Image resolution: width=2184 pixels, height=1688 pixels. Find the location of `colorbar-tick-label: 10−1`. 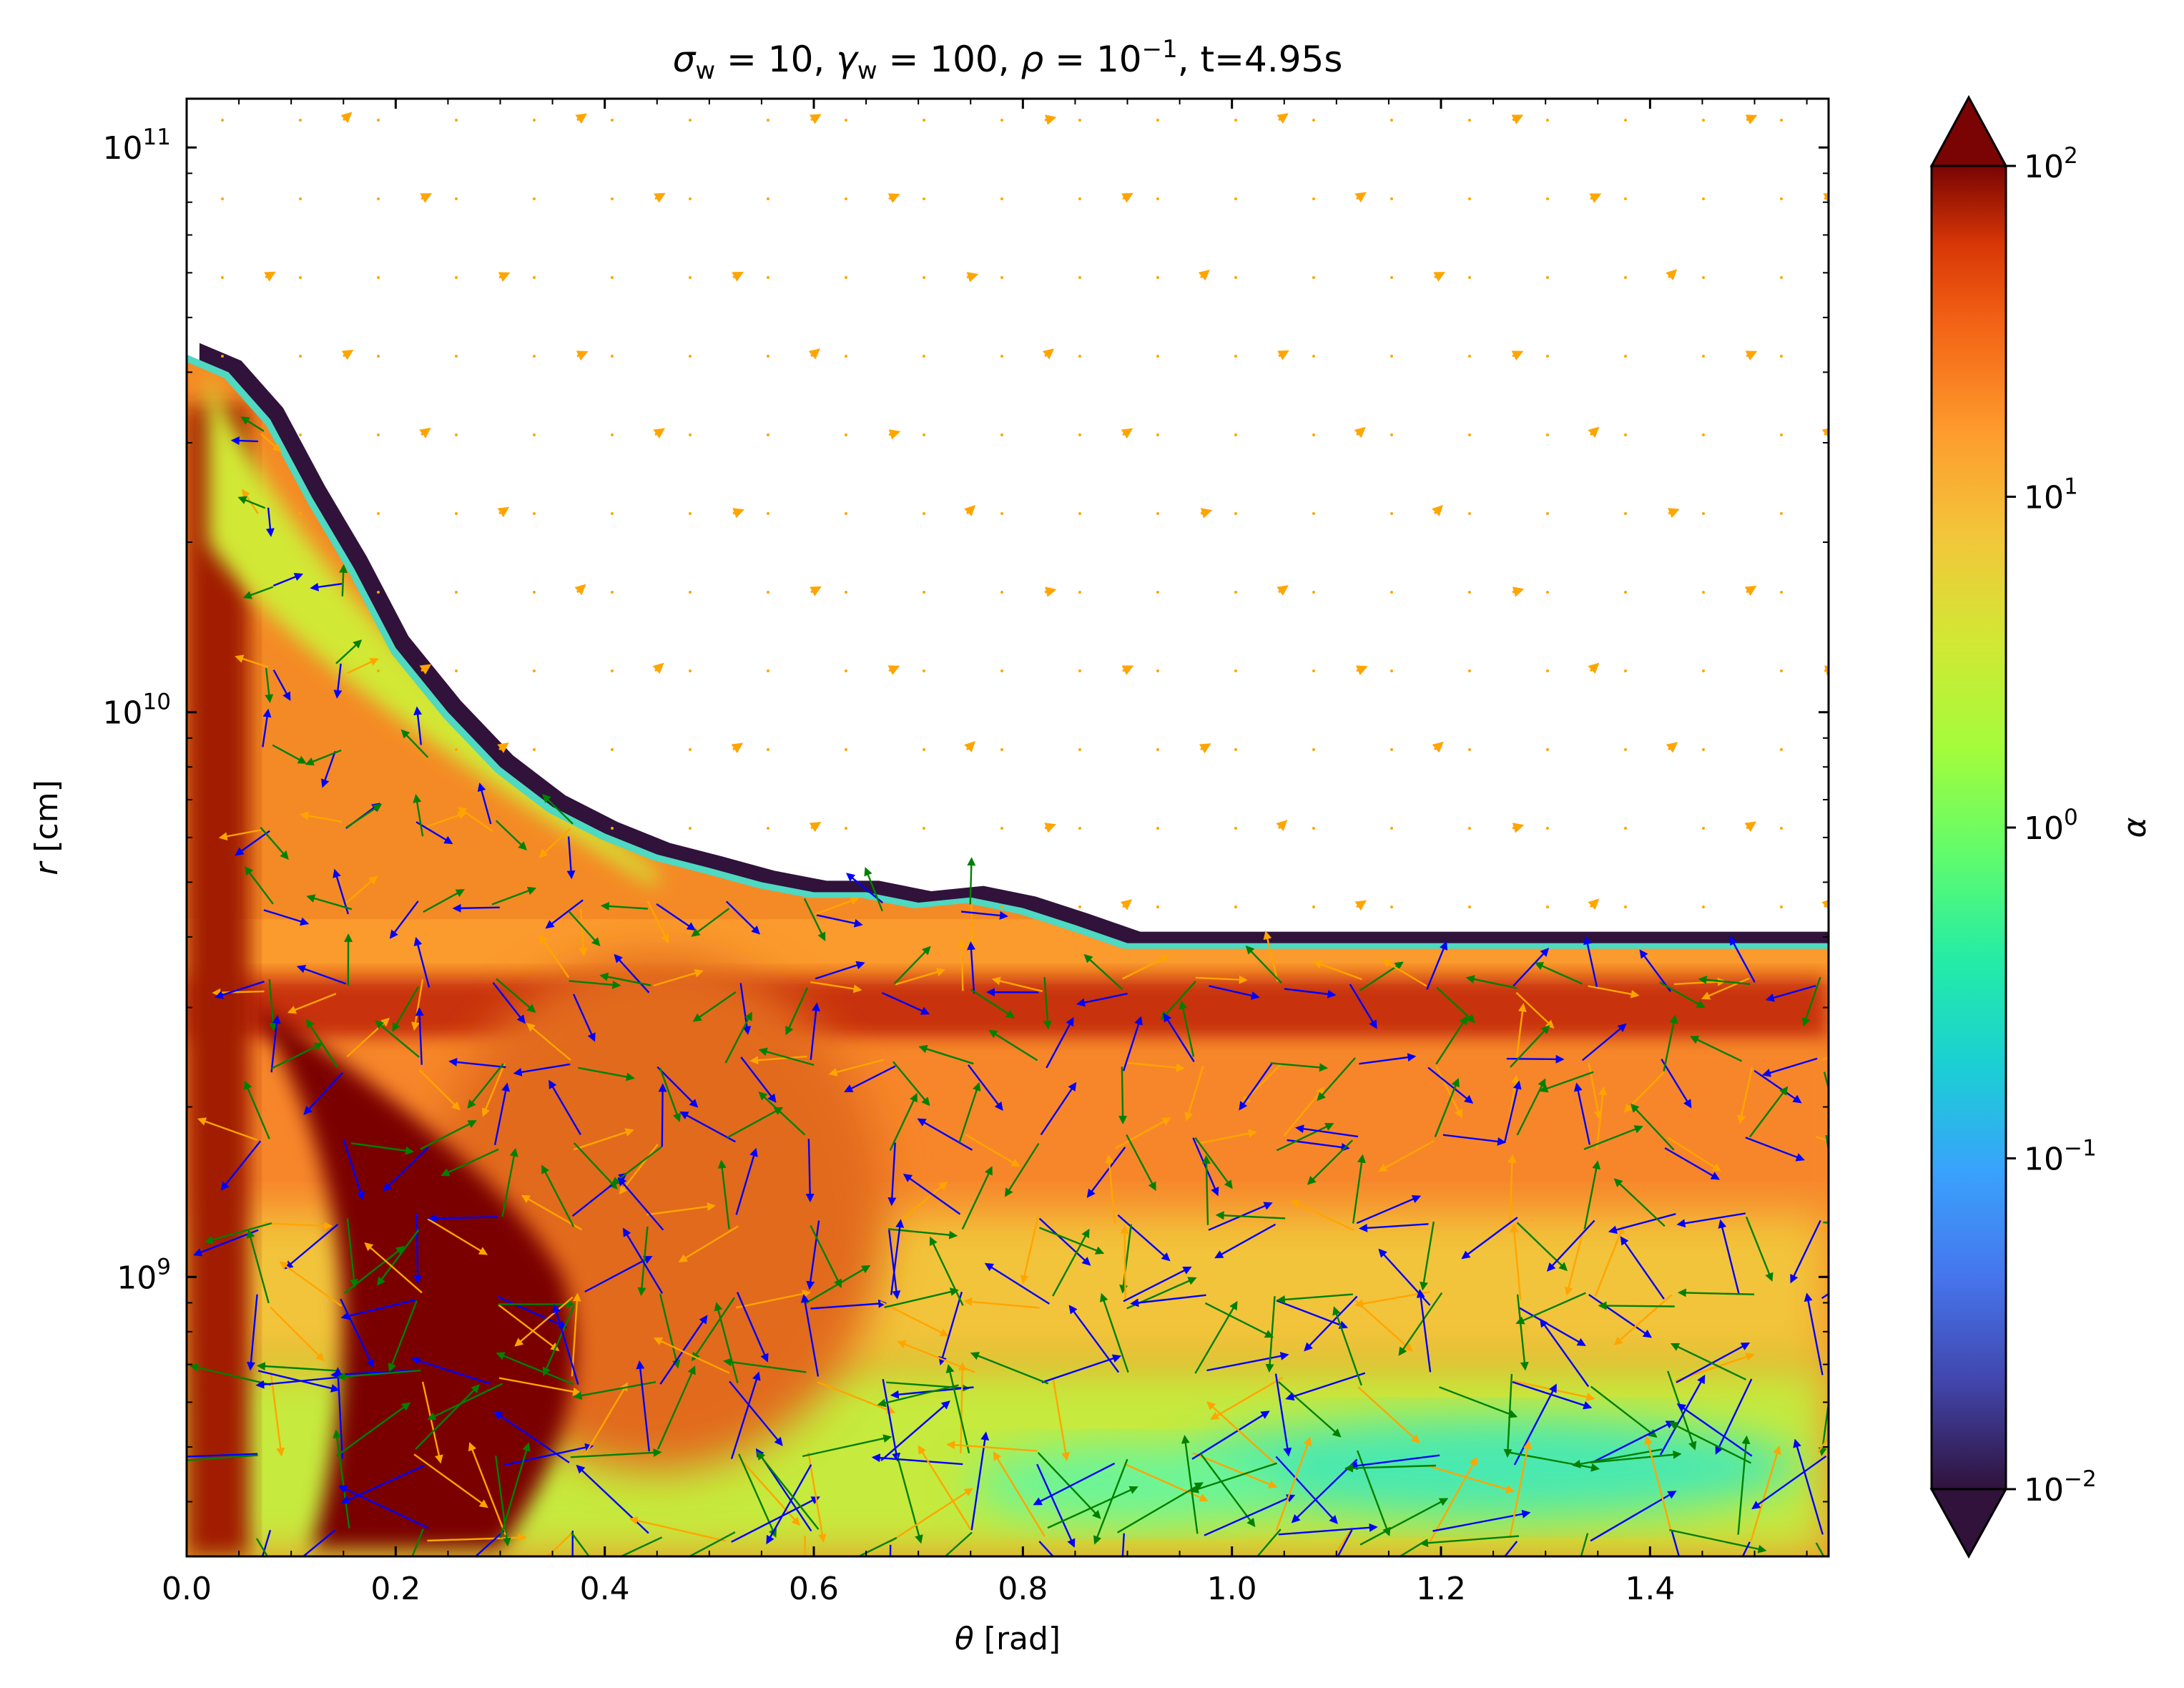

colorbar-tick-label: 10−1 is located at coordinates (2060, 1157).